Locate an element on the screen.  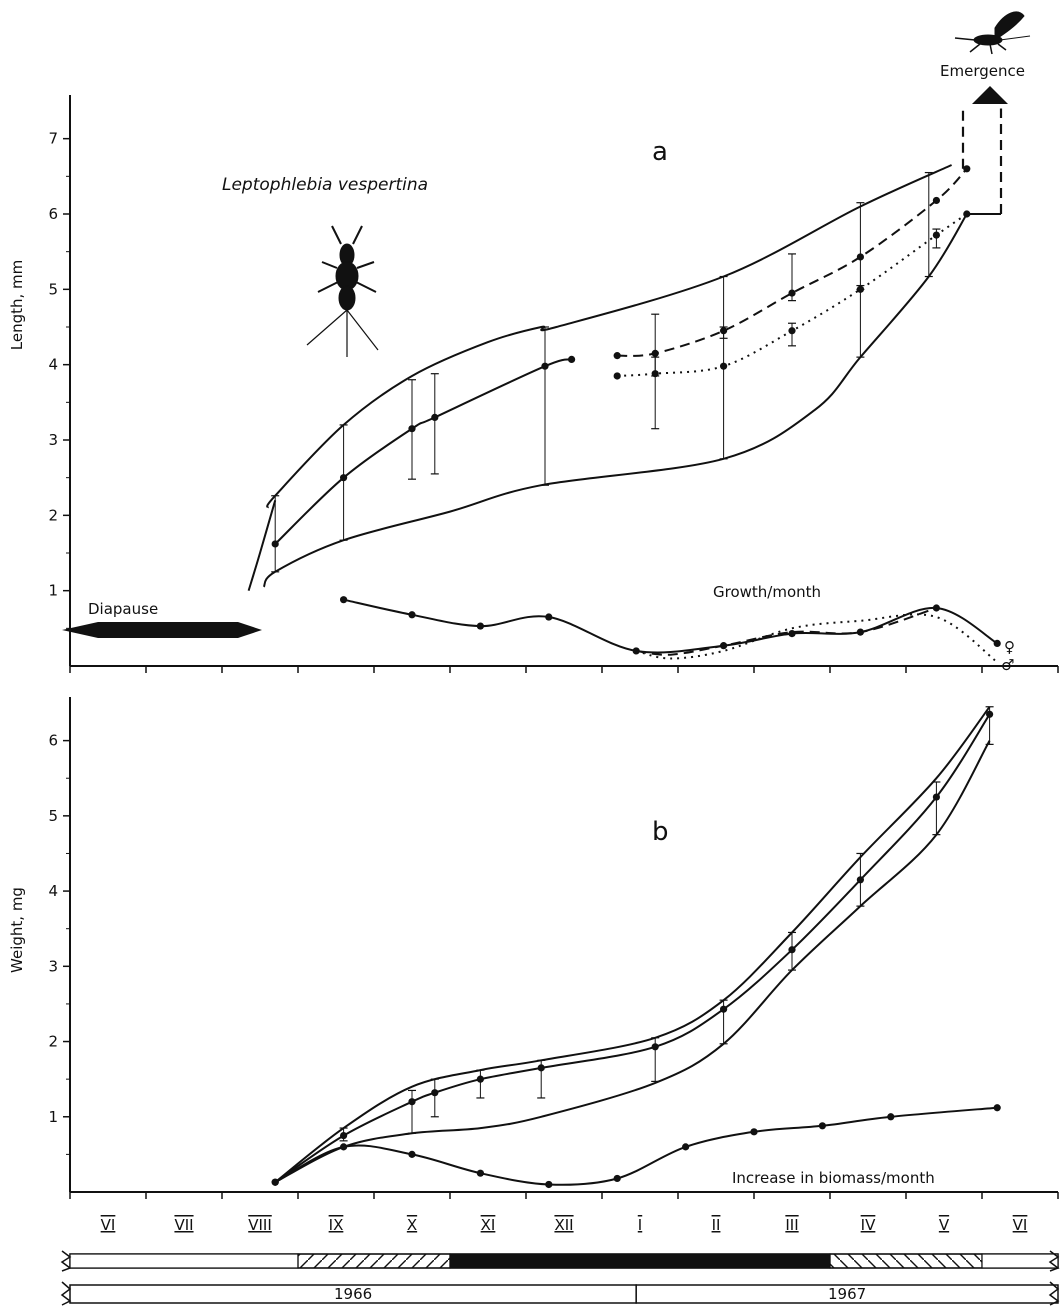
month-label: XI is located at coordinates (488, 1225).